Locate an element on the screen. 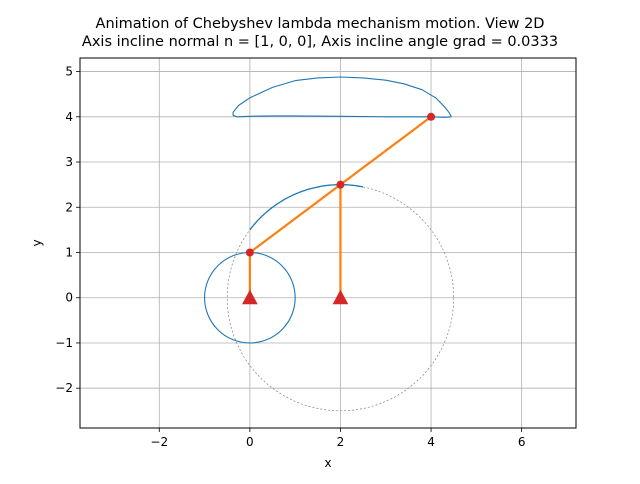  y-tick-label: 5 is located at coordinates (69, 72).